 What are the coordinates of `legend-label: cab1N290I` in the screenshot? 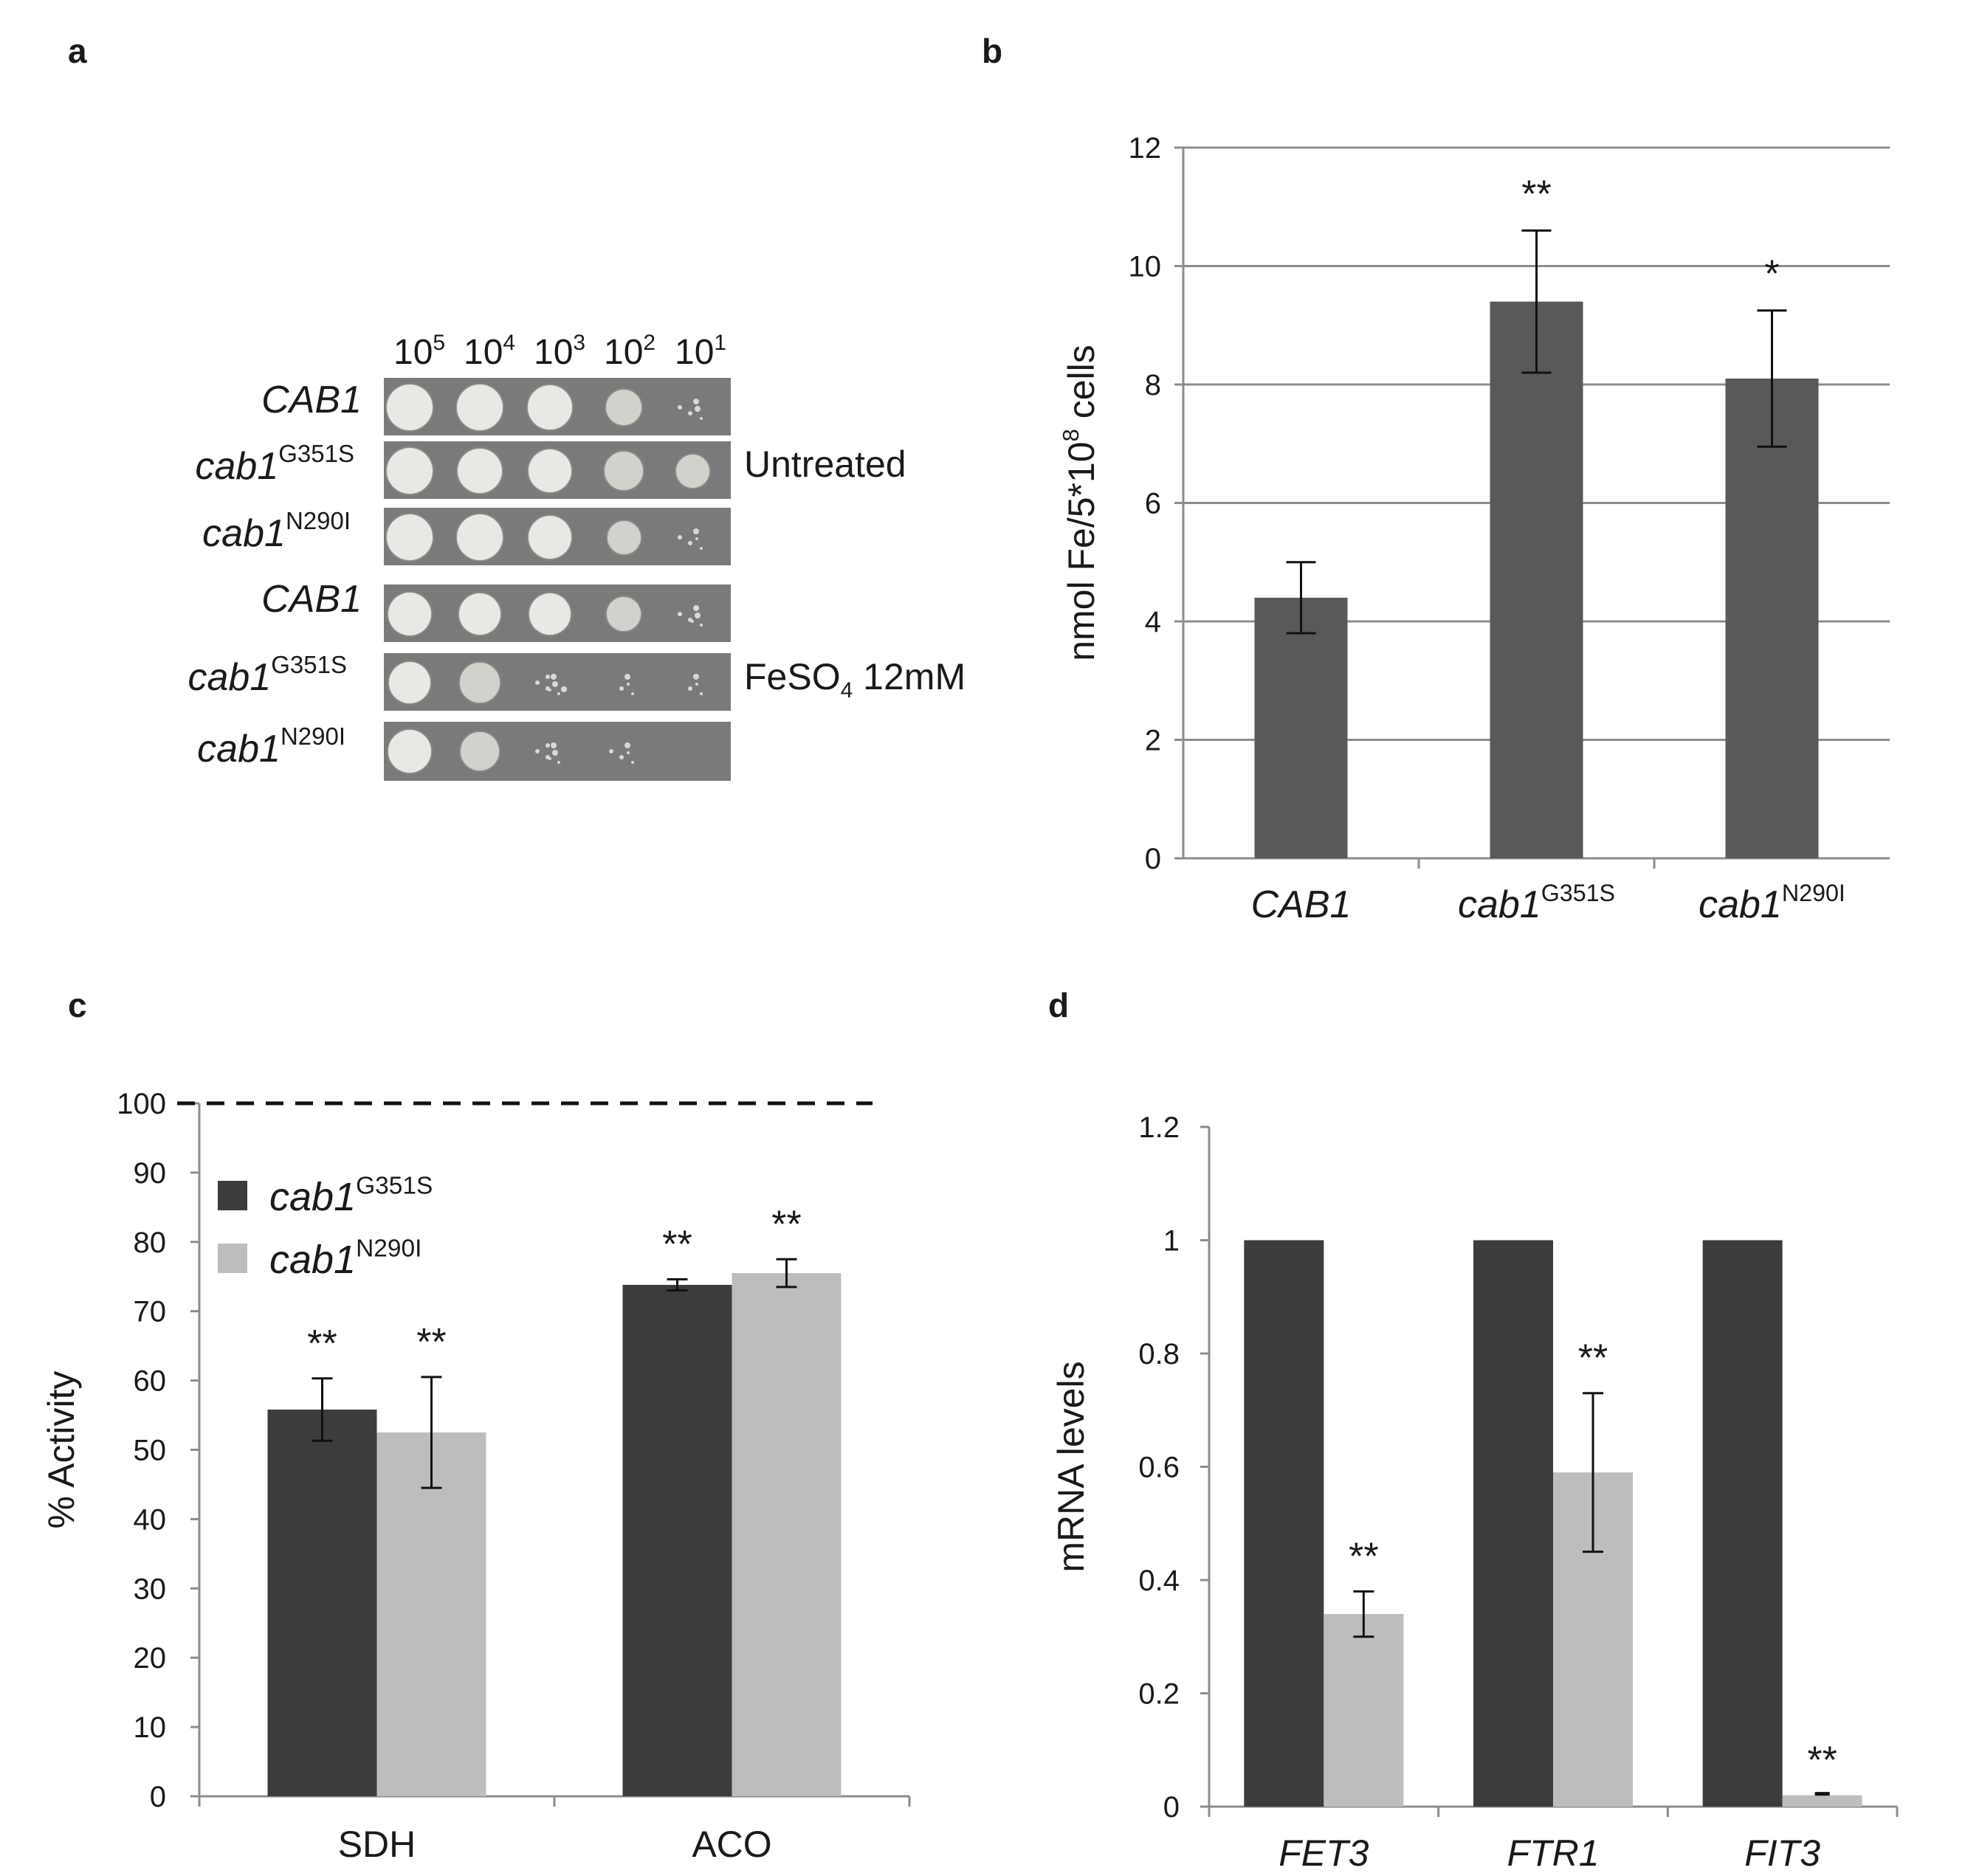 It's located at (345, 1258).